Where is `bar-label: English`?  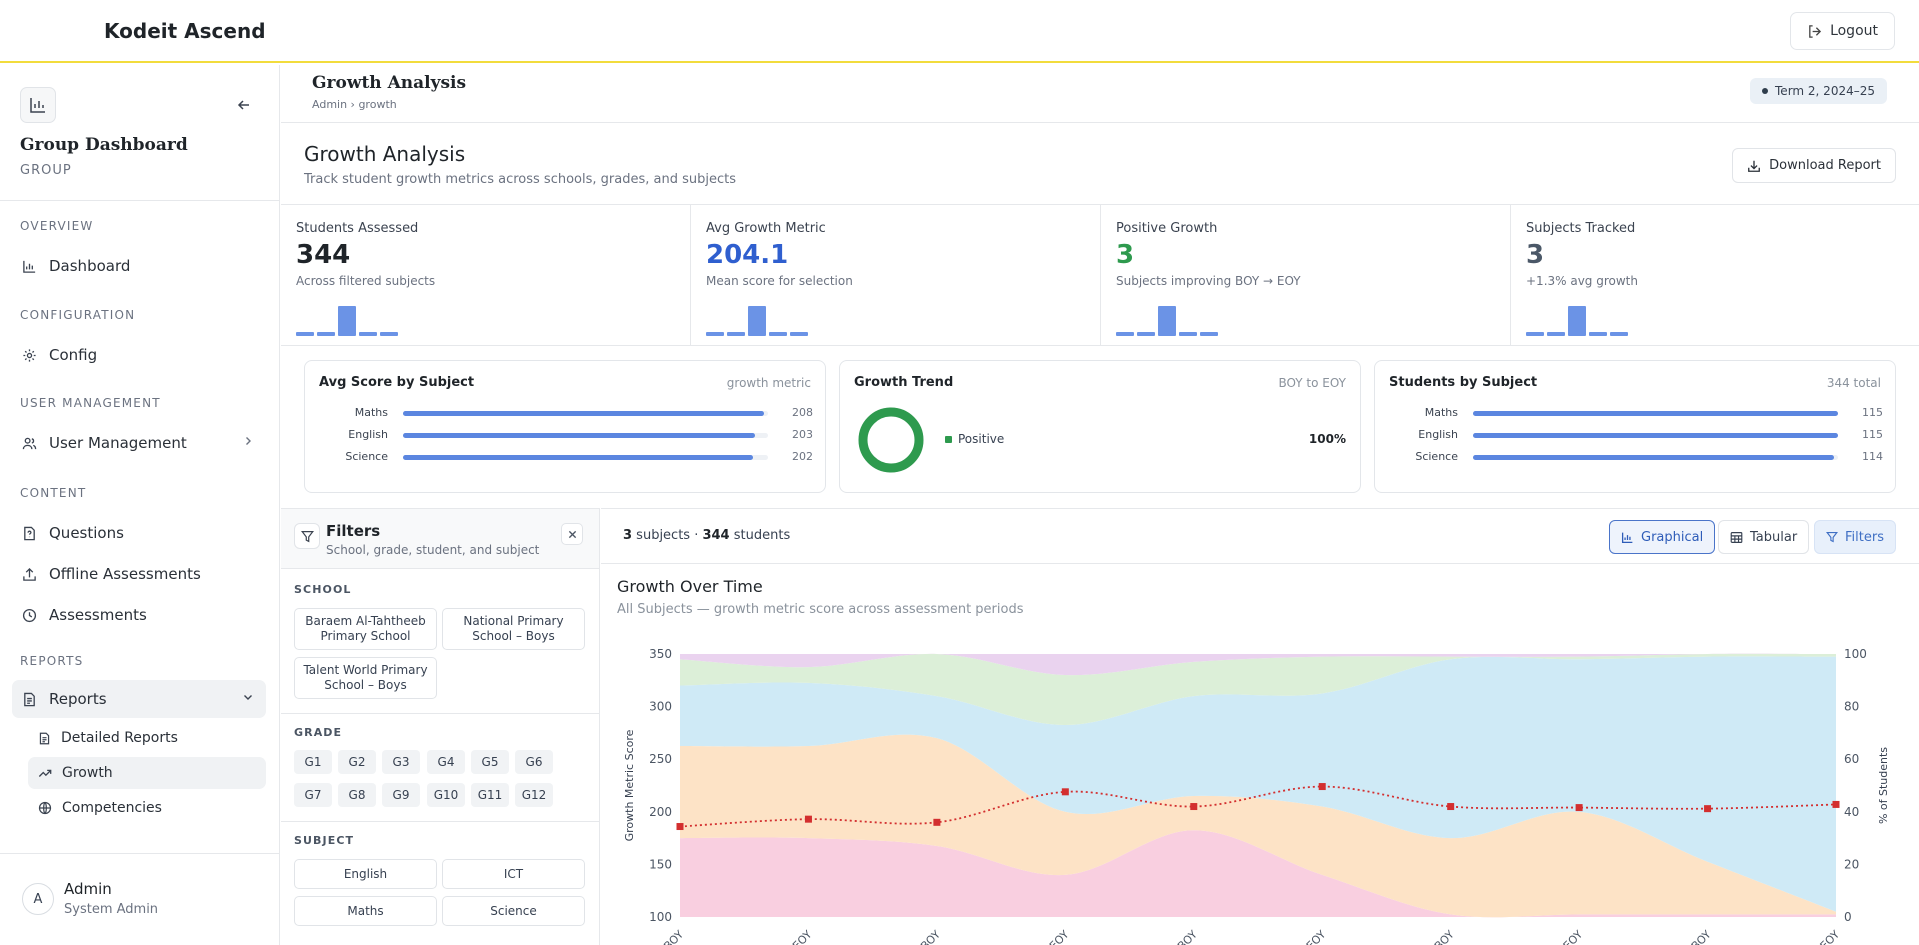 bar-label: English is located at coordinates (368, 434).